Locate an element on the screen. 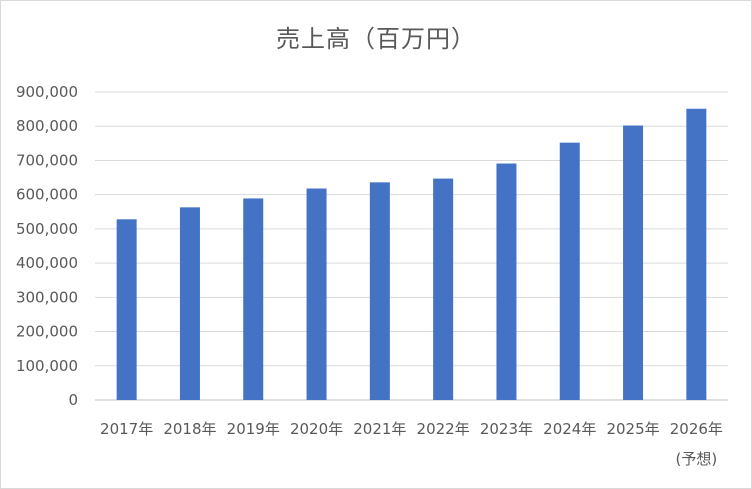  x-tick-label: 2023年 is located at coordinates (506, 429).